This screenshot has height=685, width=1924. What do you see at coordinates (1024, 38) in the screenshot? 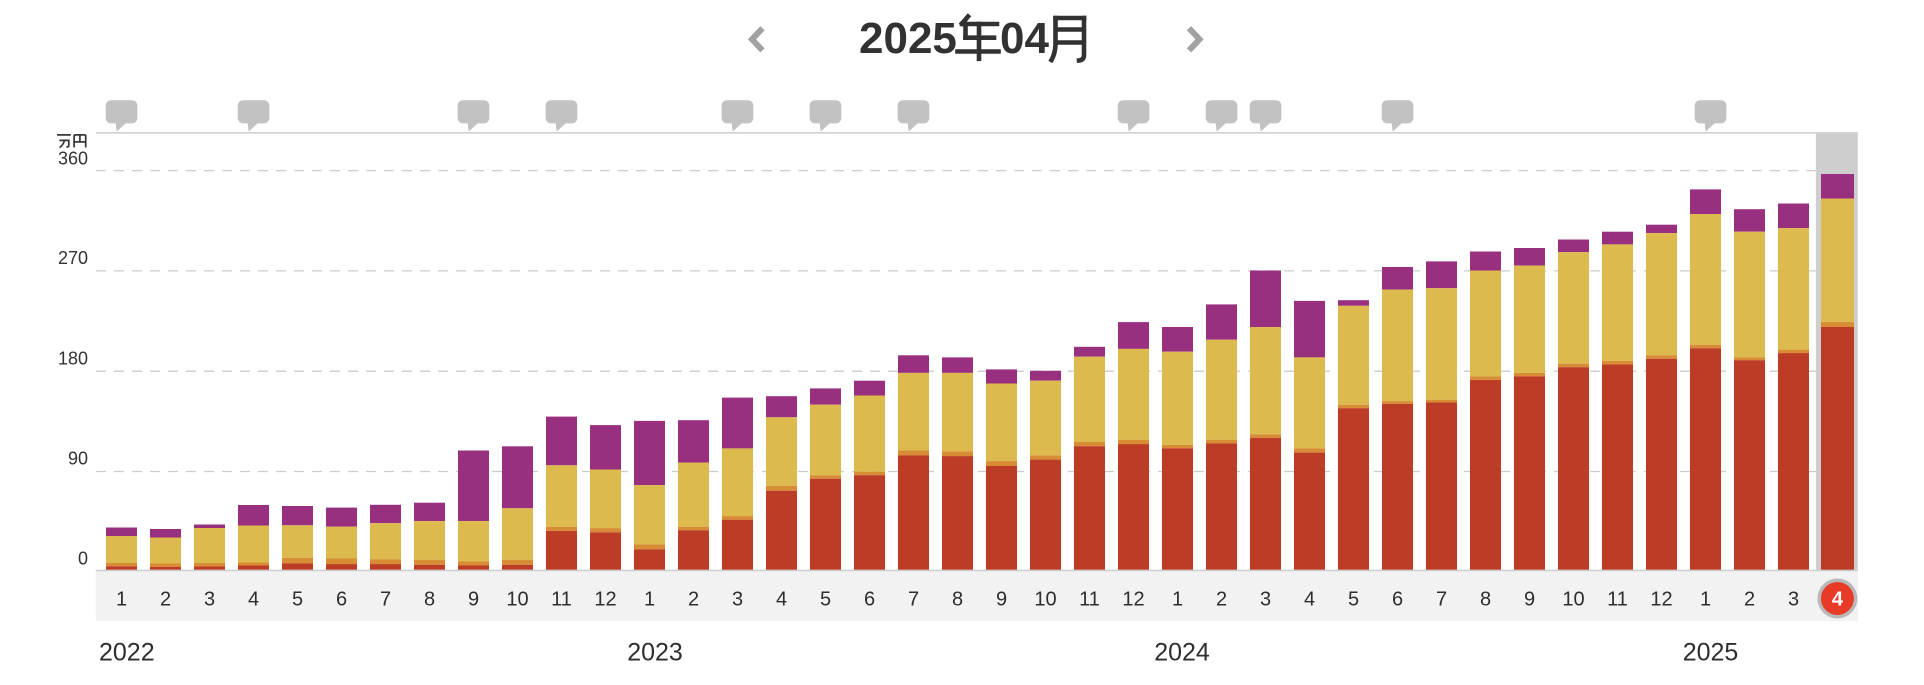
I see `svg-text: 04` at bounding box center [1024, 38].